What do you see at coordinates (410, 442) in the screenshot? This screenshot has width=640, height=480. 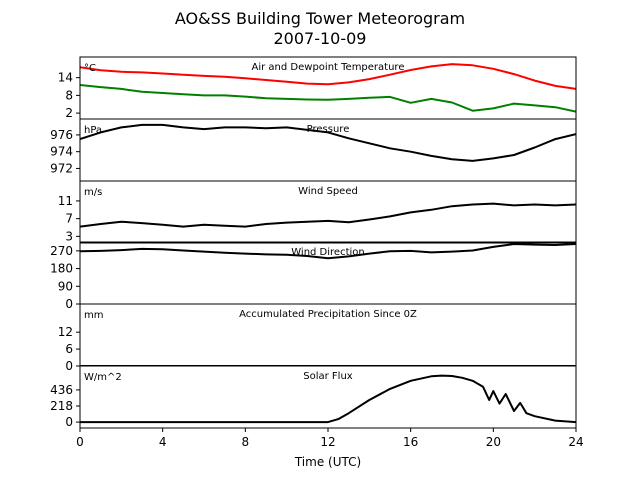 I see `x-tick-label: 16` at bounding box center [410, 442].